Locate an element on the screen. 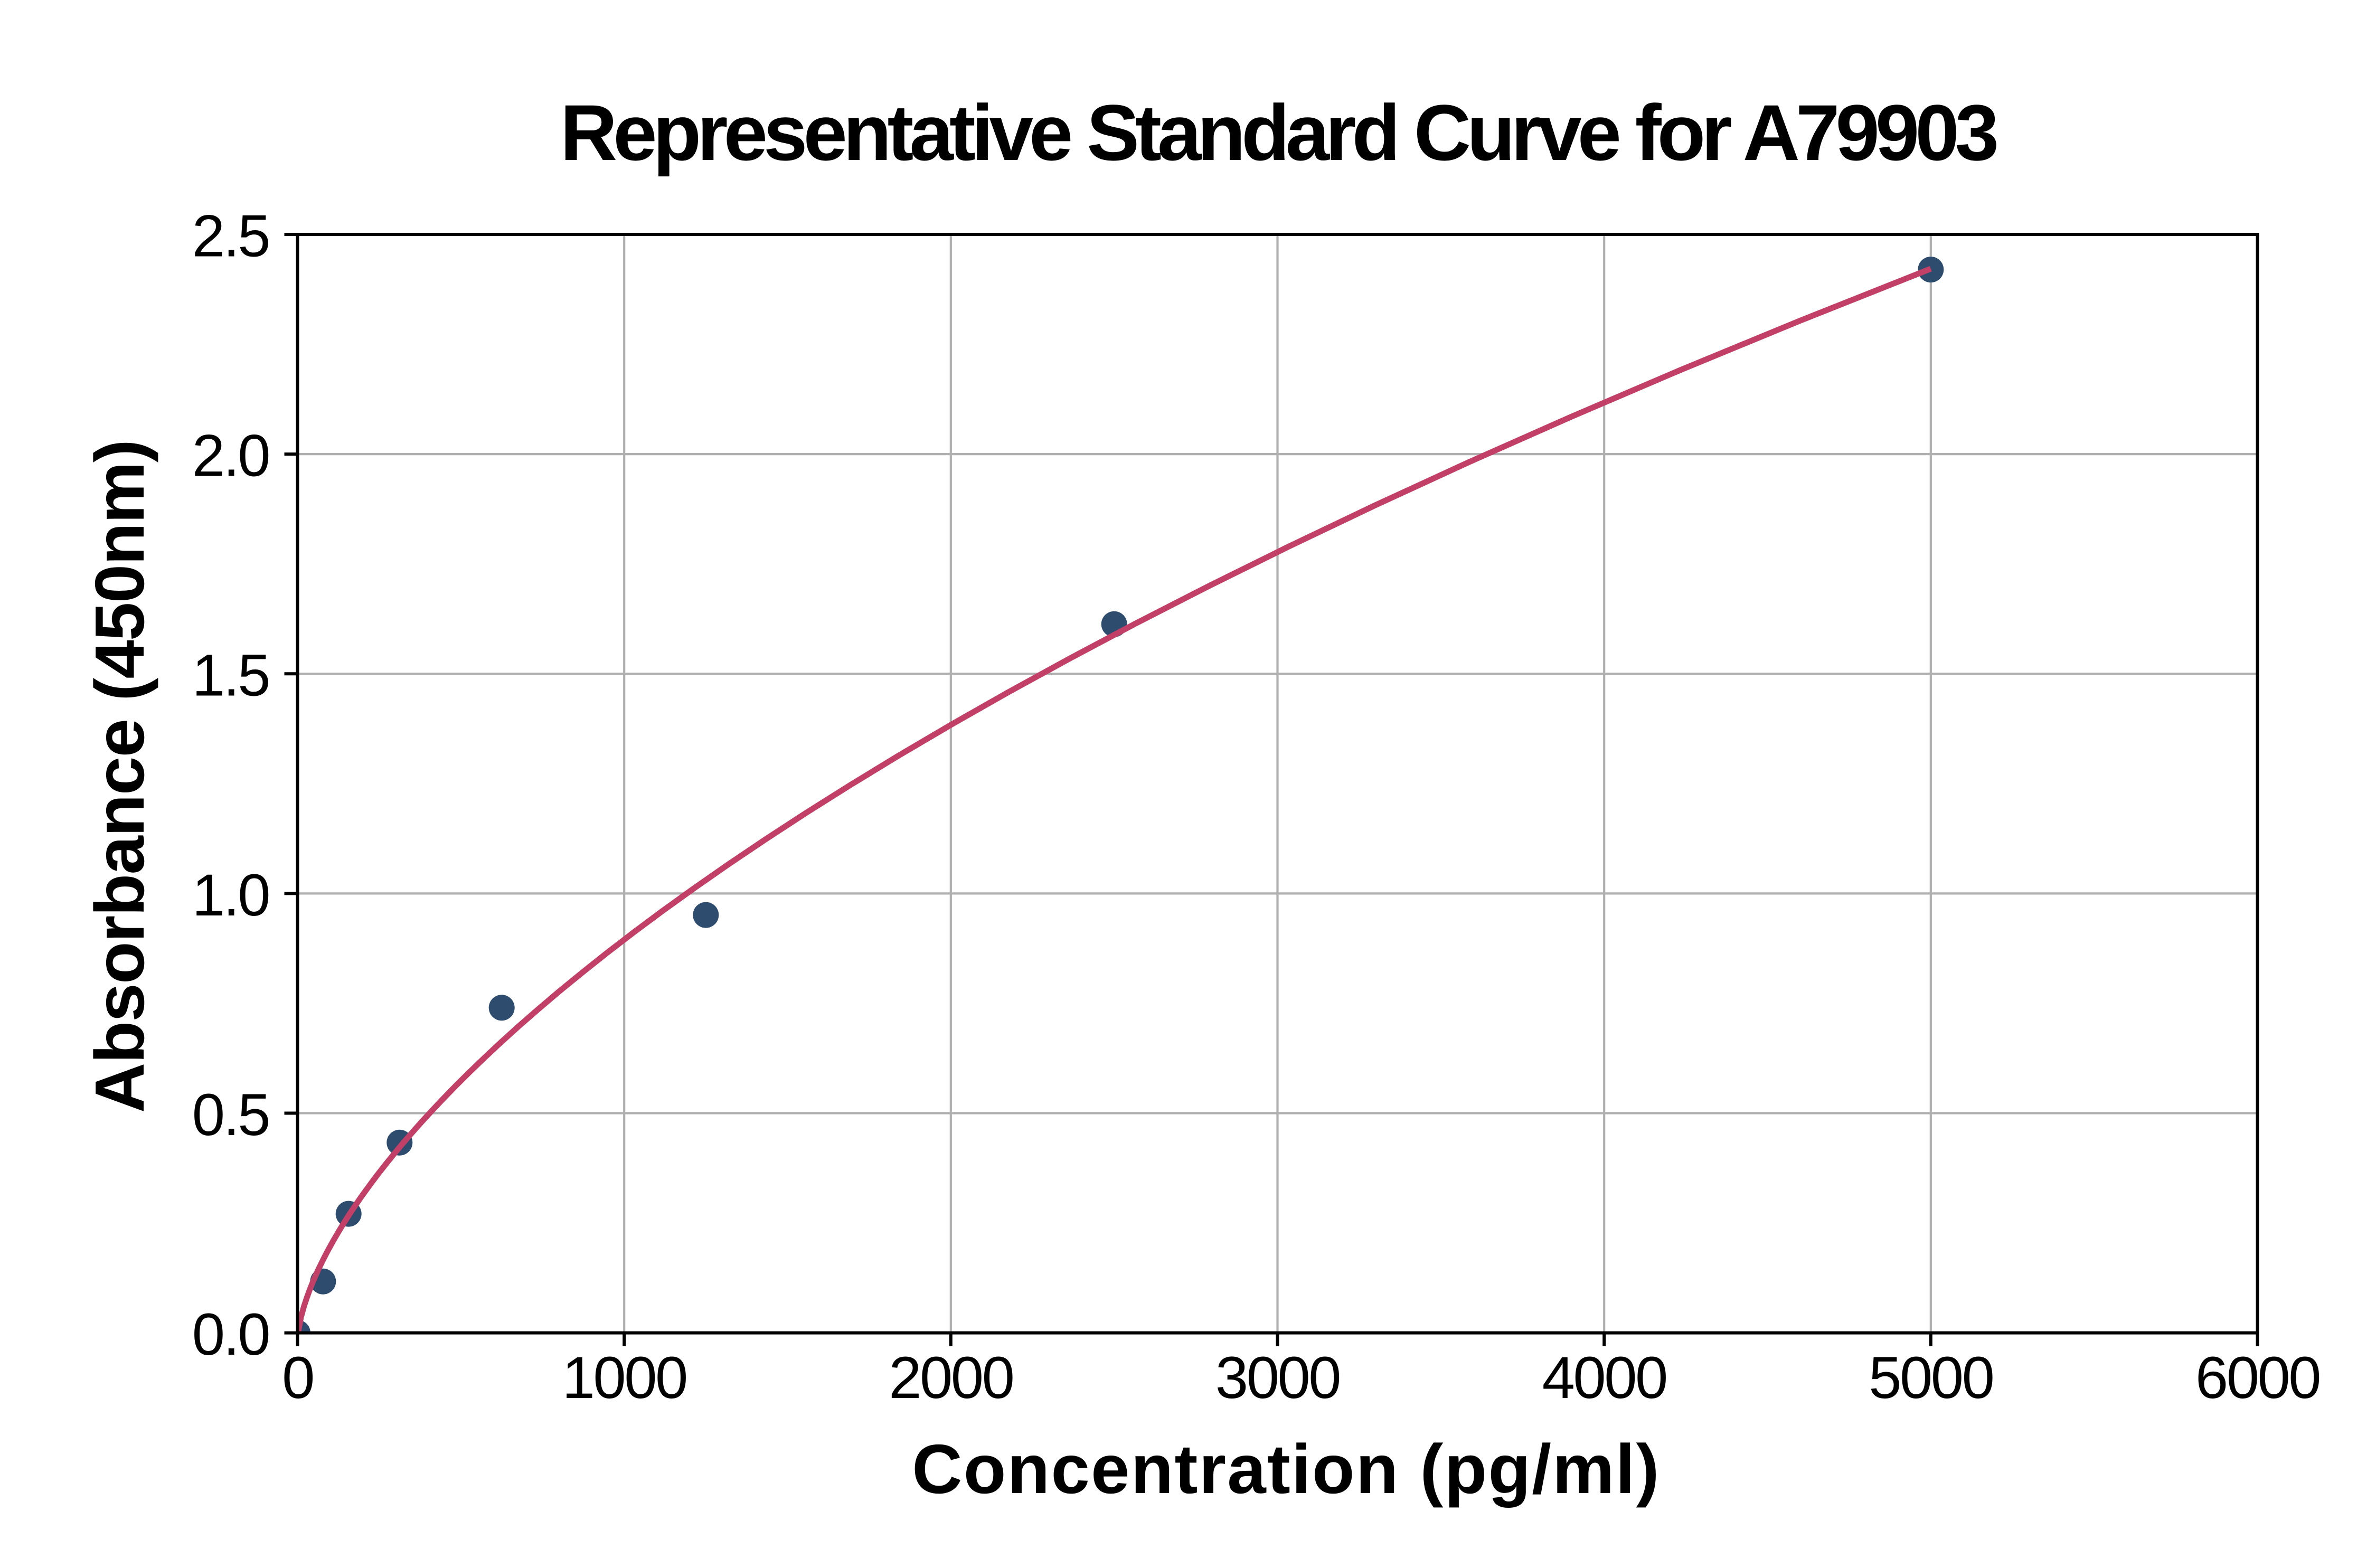  svg-text: Concentration (pg/ml) is located at coordinates (1286, 1469).